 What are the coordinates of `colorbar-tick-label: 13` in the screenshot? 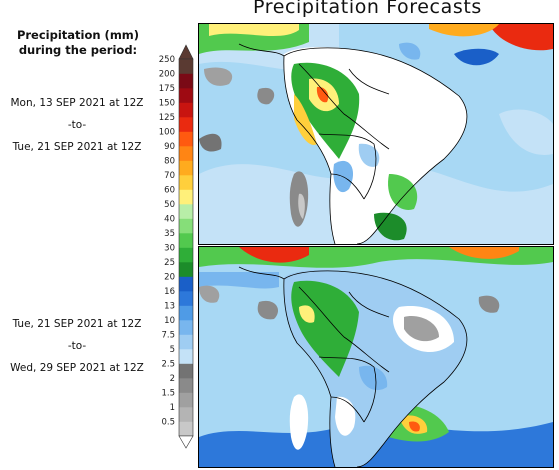 It's located at (169, 307).